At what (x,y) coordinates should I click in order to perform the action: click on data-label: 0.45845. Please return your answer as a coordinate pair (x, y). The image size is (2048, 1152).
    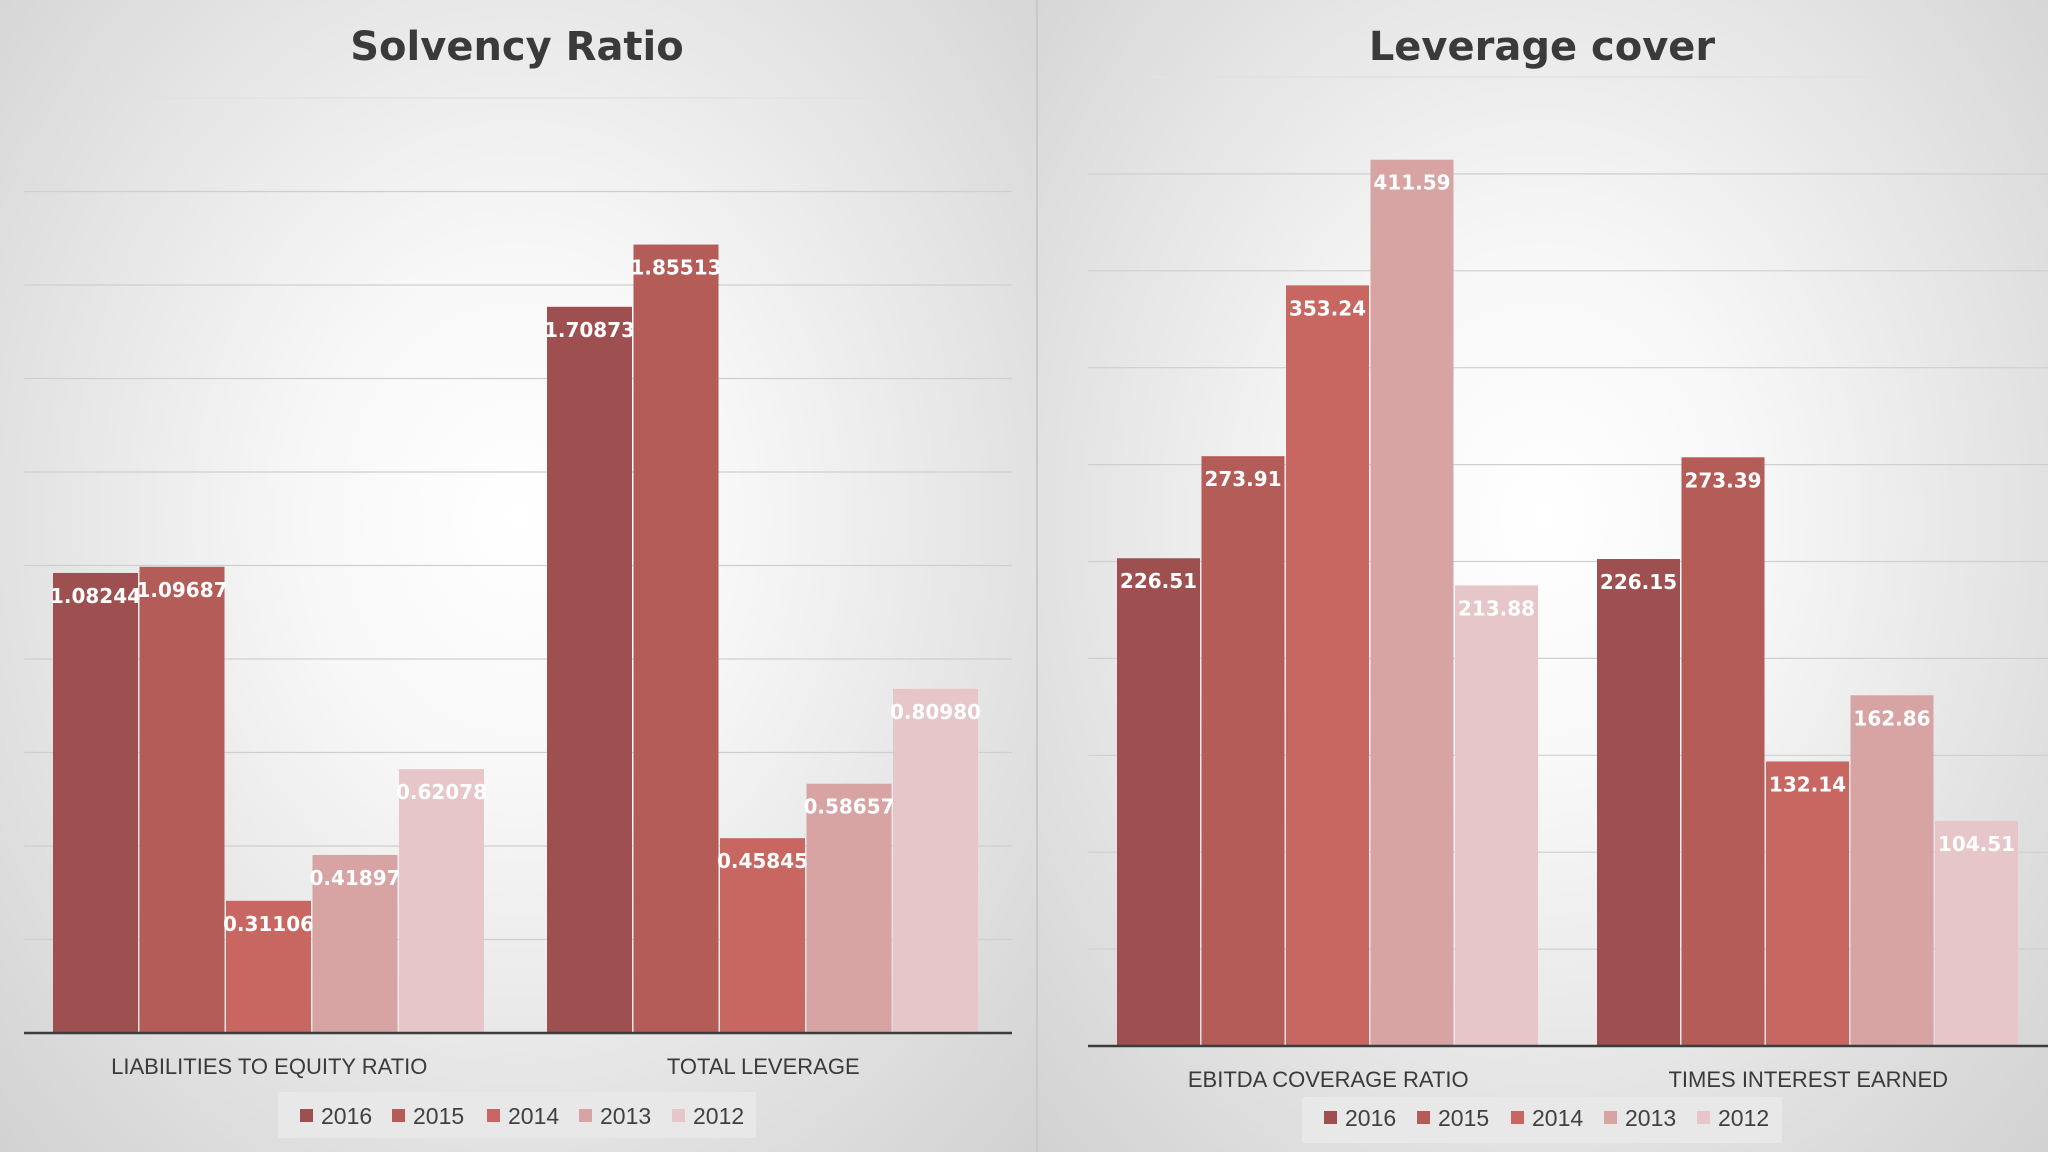
    Looking at the image, I should click on (762, 861).